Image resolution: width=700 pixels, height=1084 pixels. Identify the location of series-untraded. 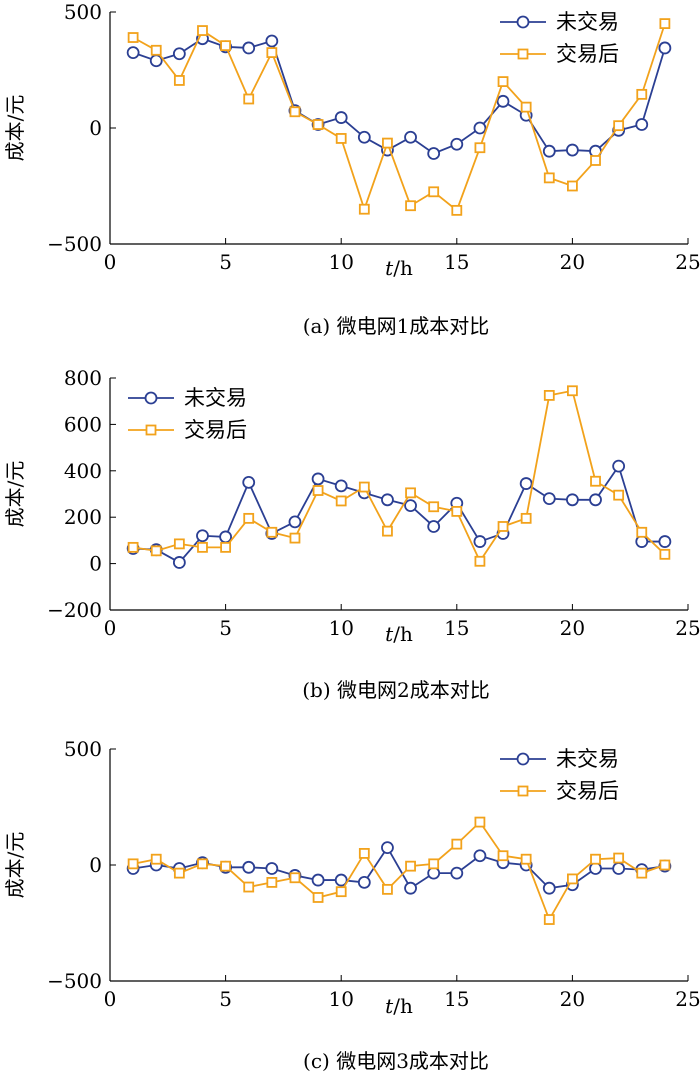
(399, 868).